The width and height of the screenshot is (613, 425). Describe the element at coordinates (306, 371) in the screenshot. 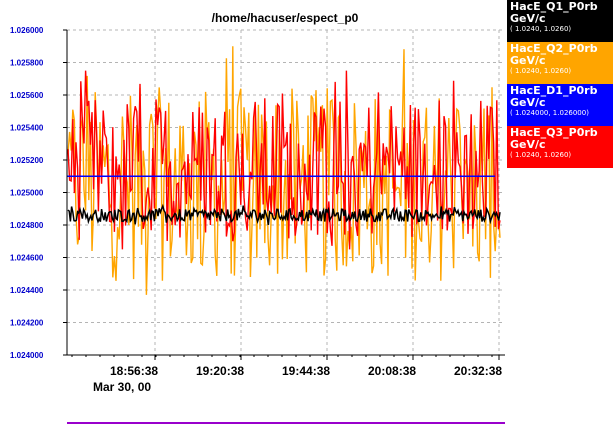

I see `x-tick-label: 19:44:38` at that location.